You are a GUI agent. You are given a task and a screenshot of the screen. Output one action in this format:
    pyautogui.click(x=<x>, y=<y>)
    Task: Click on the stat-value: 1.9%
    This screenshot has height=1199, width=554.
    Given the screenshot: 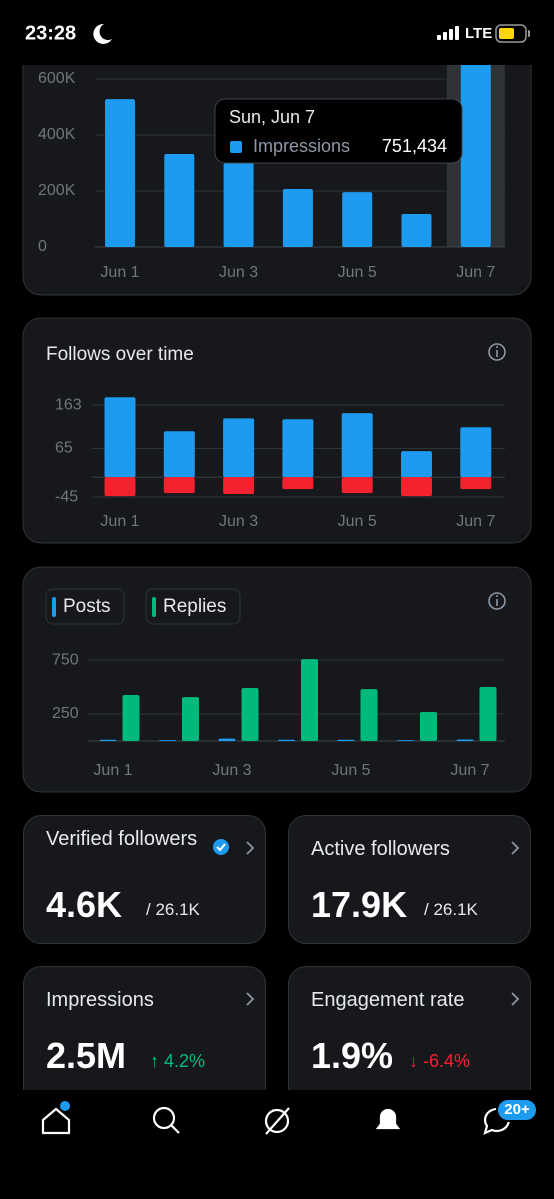 What is the action you would take?
    pyautogui.click(x=352, y=1055)
    